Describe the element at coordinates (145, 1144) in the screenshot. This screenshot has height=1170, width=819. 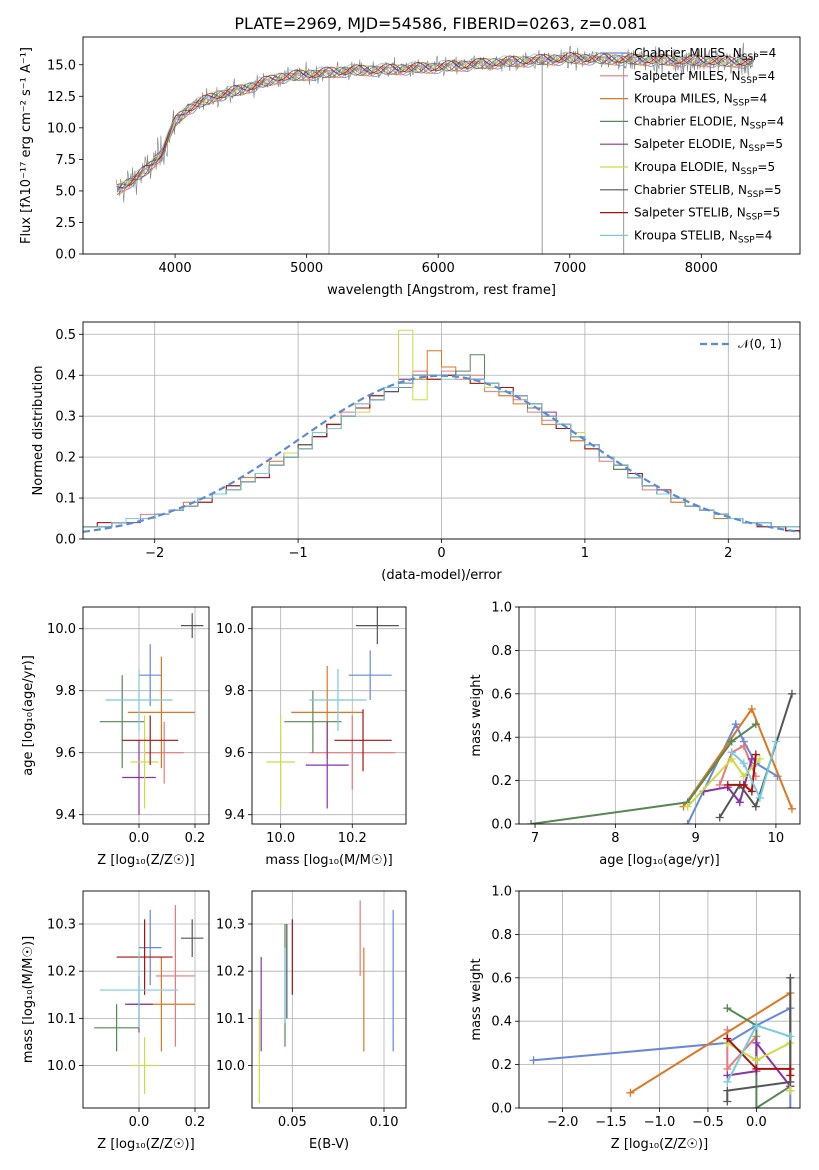
I see `x-axis-label: Z [log₁₀(Z/Z☉)]` at that location.